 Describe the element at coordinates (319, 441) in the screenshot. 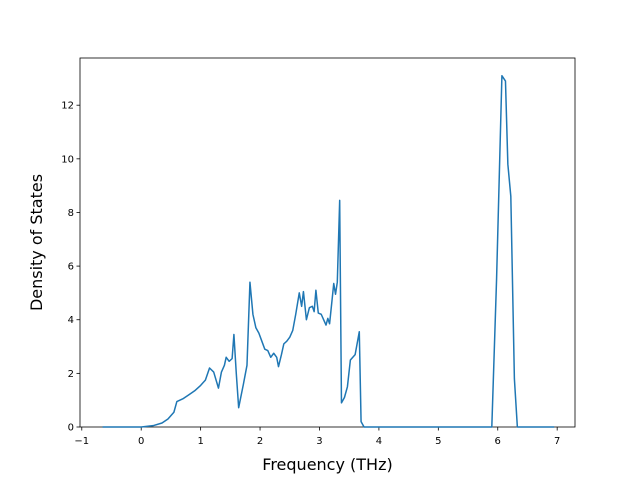

I see `x-tick-label: 3` at that location.